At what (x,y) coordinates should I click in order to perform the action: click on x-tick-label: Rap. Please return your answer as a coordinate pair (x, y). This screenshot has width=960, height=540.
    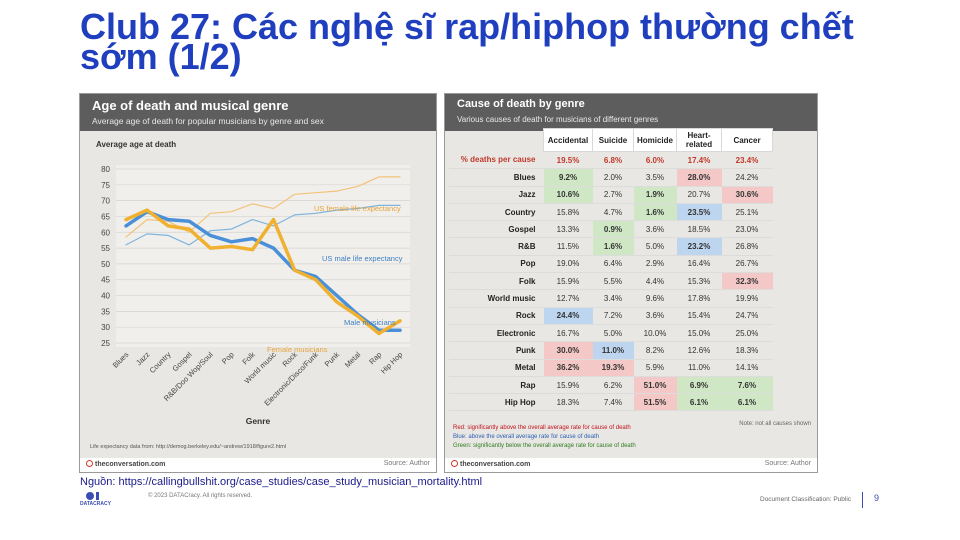
    Looking at the image, I should click on (375, 358).